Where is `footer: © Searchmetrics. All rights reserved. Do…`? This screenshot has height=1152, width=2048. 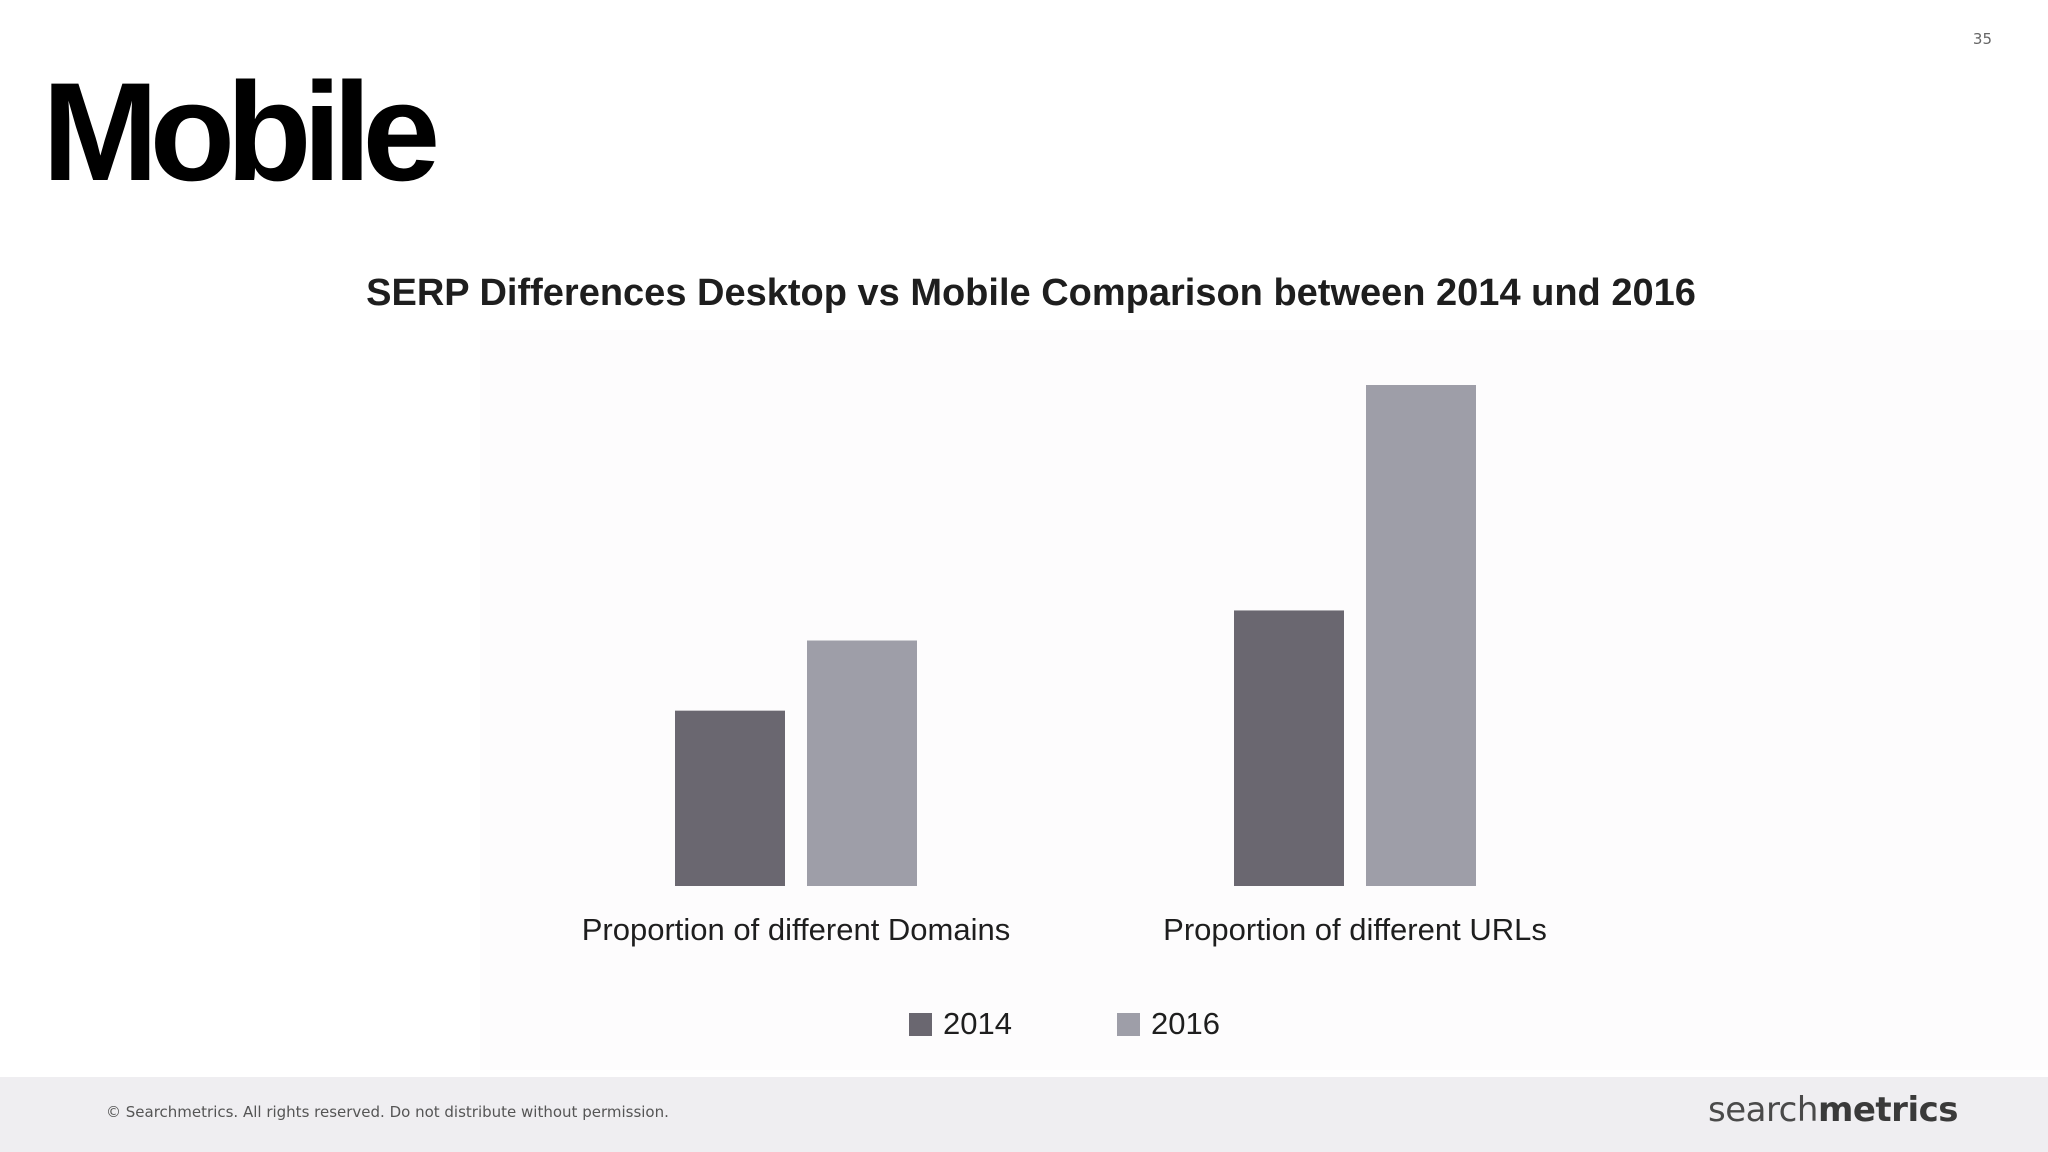
footer: © Searchmetrics. All rights reserved. Do… is located at coordinates (1024, 1114).